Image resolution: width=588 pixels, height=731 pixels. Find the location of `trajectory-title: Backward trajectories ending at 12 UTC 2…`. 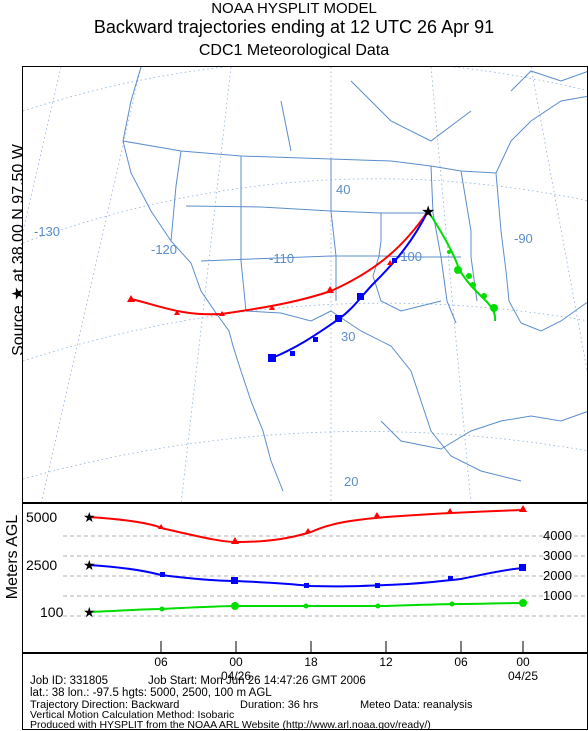

trajectory-title: Backward trajectories ending at 12 UTC 2… is located at coordinates (294, 27).